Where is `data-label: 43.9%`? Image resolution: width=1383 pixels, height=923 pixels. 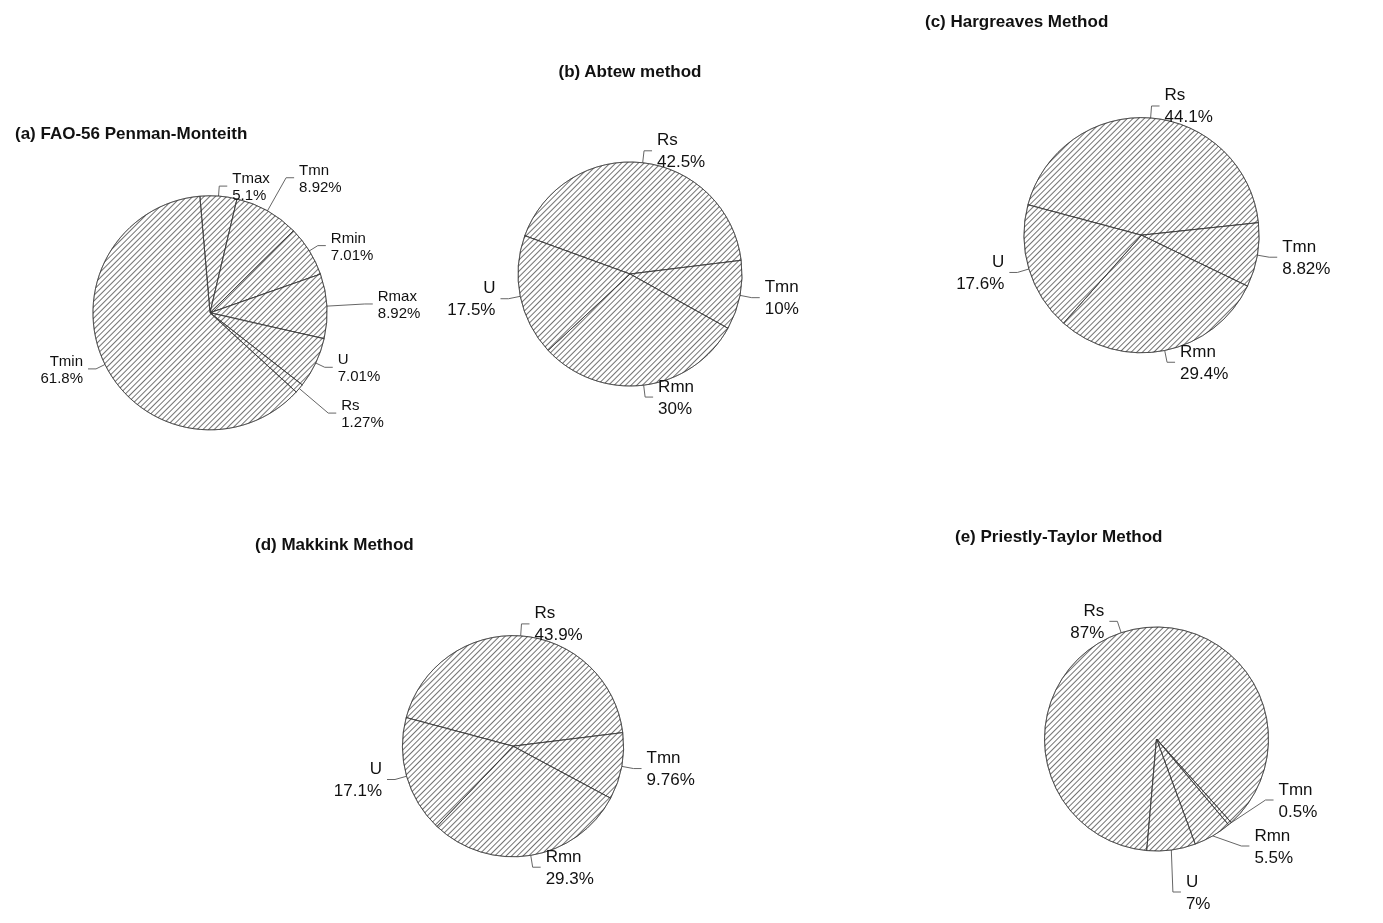
data-label: 43.9% is located at coordinates (558, 635).